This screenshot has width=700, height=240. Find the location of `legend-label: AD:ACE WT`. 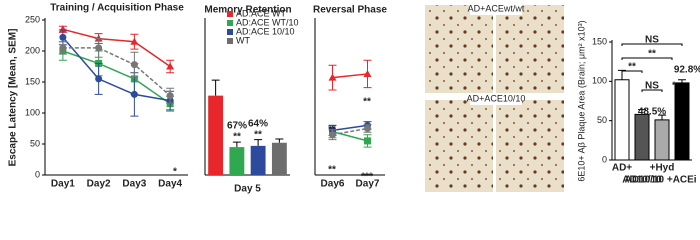

legend-label: AD:ACE WT is located at coordinates (261, 13).